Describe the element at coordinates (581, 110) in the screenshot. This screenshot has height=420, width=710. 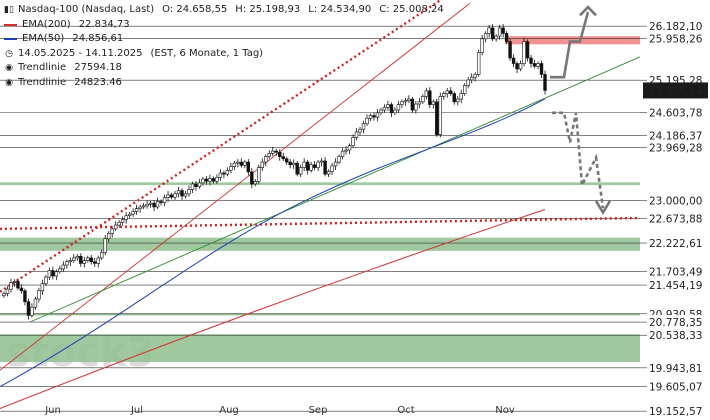
I see `projection-arrows` at that location.